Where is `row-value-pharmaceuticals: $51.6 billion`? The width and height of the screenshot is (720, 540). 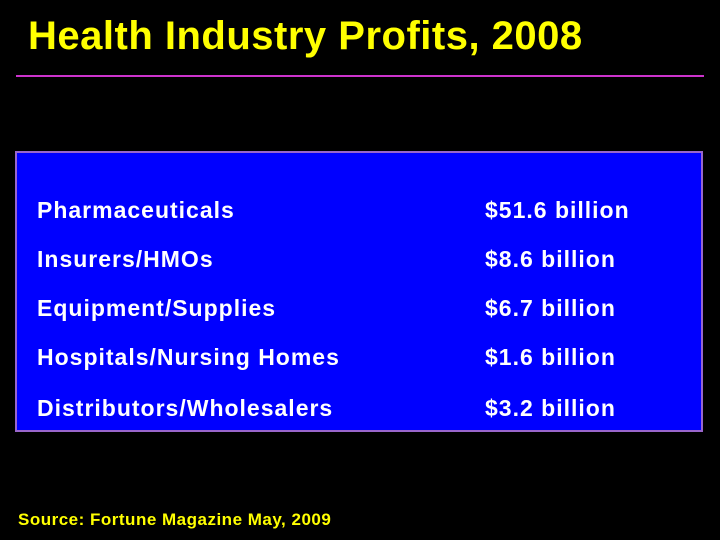 row-value-pharmaceuticals: $51.6 billion is located at coordinates (557, 210).